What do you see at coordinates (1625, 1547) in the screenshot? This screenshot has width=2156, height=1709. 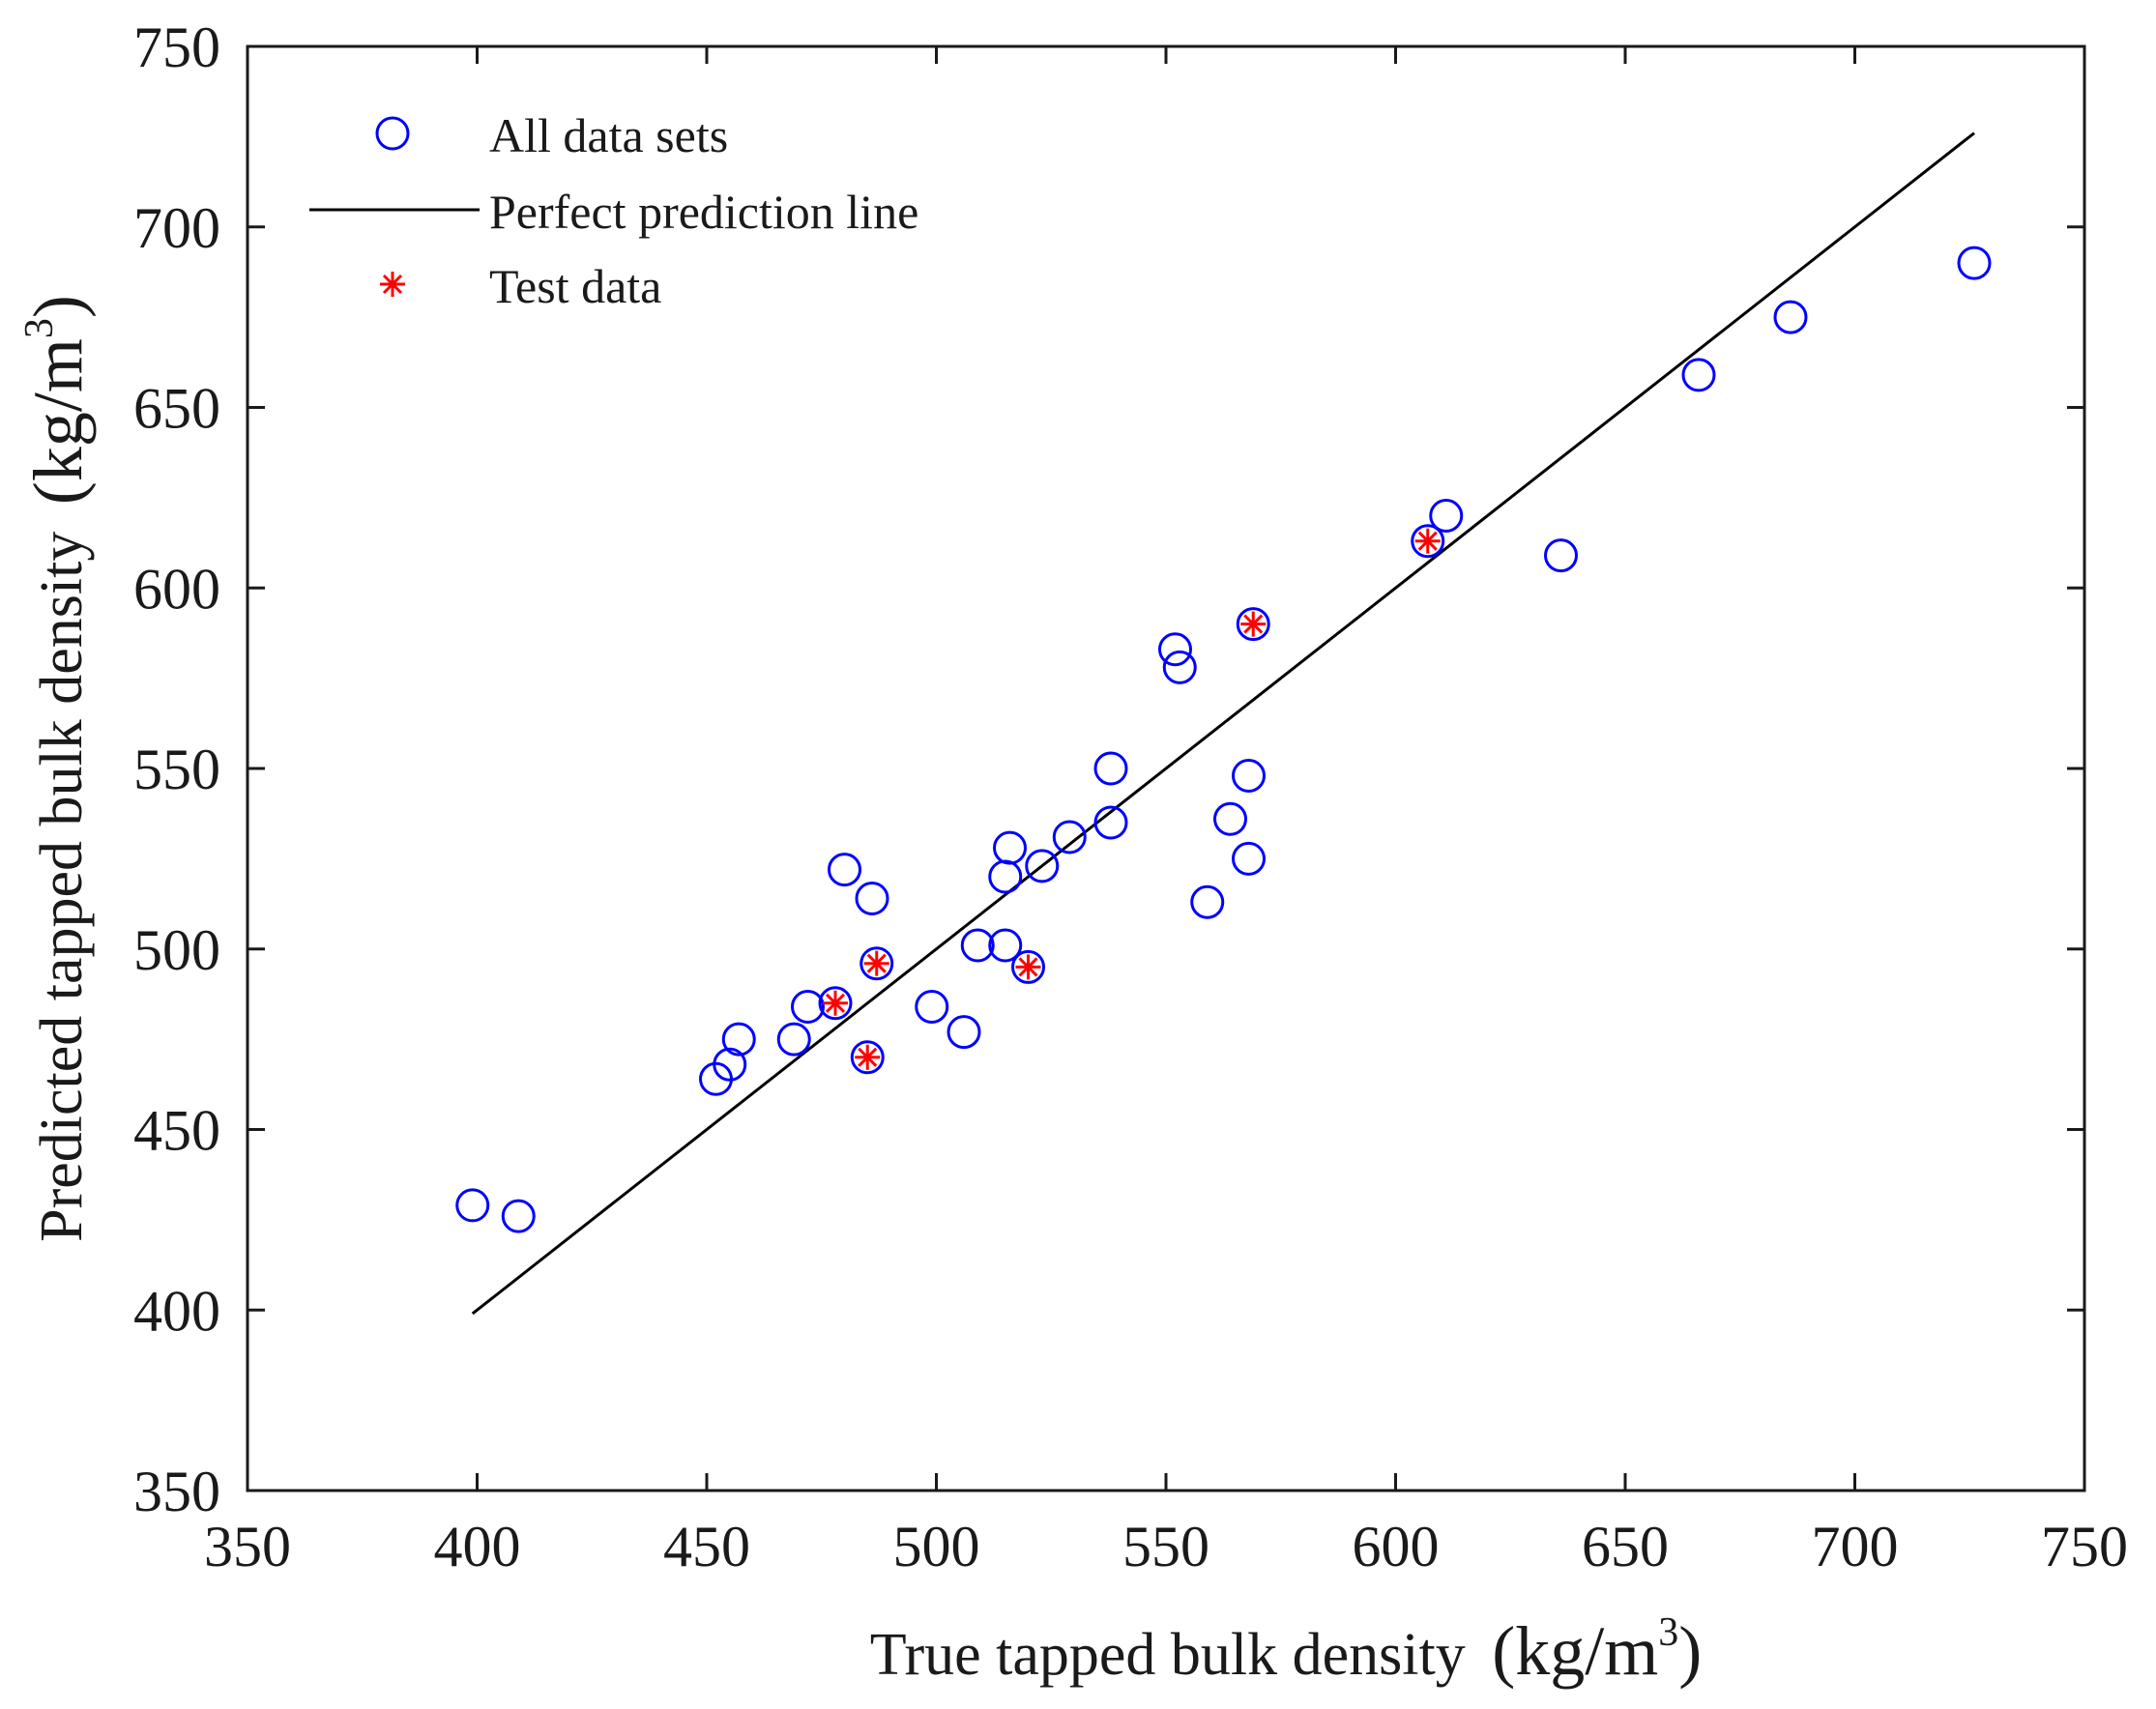 I see `x-tick-label: 650` at bounding box center [1625, 1547].